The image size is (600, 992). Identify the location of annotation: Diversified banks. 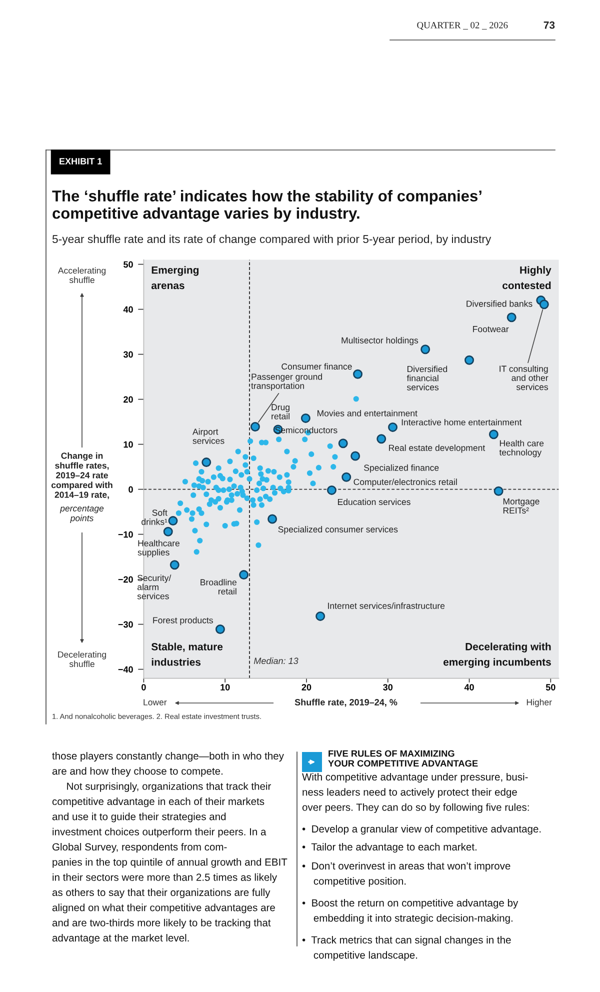
(499, 303).